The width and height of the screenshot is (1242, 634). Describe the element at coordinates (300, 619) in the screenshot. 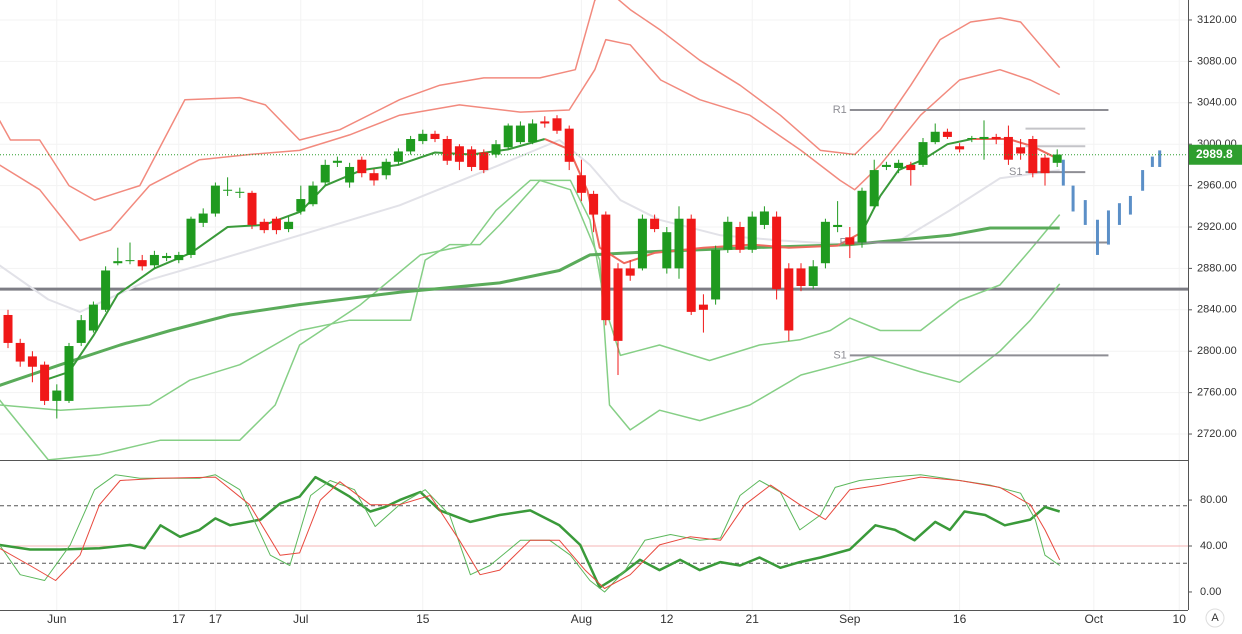

I see `x-tick-label: Jul` at that location.